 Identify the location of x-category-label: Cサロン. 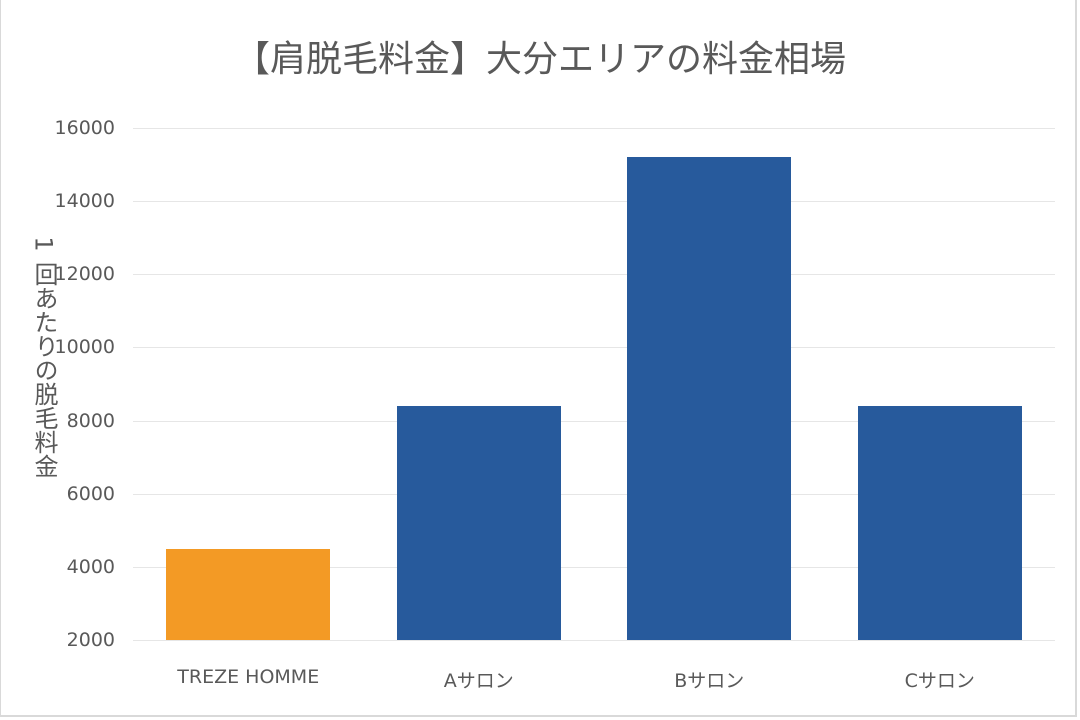
(939, 681).